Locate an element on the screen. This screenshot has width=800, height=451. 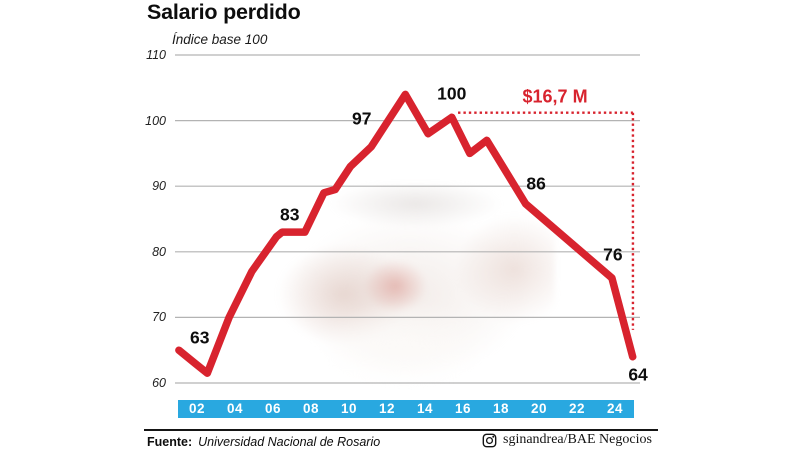
x-tick-label-22: 22 is located at coordinates (577, 408).